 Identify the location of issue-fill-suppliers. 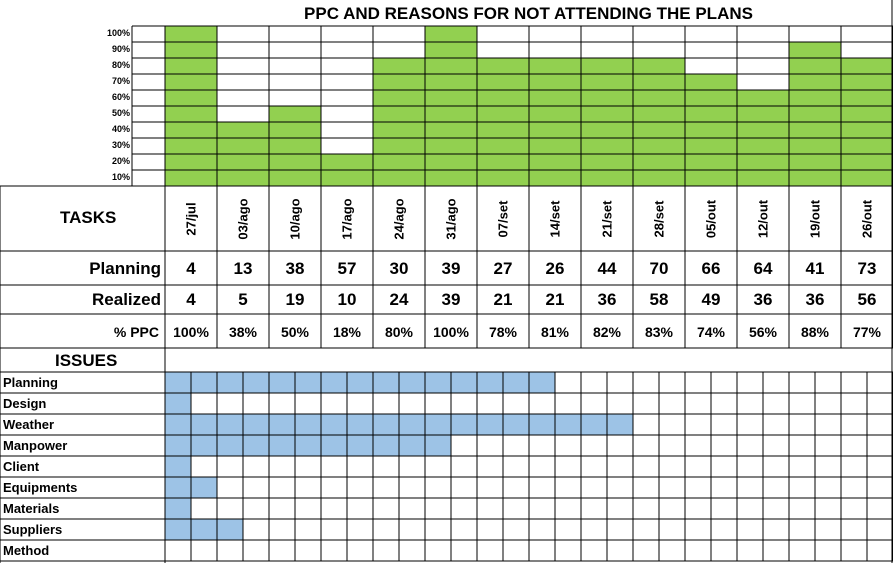
(204, 529).